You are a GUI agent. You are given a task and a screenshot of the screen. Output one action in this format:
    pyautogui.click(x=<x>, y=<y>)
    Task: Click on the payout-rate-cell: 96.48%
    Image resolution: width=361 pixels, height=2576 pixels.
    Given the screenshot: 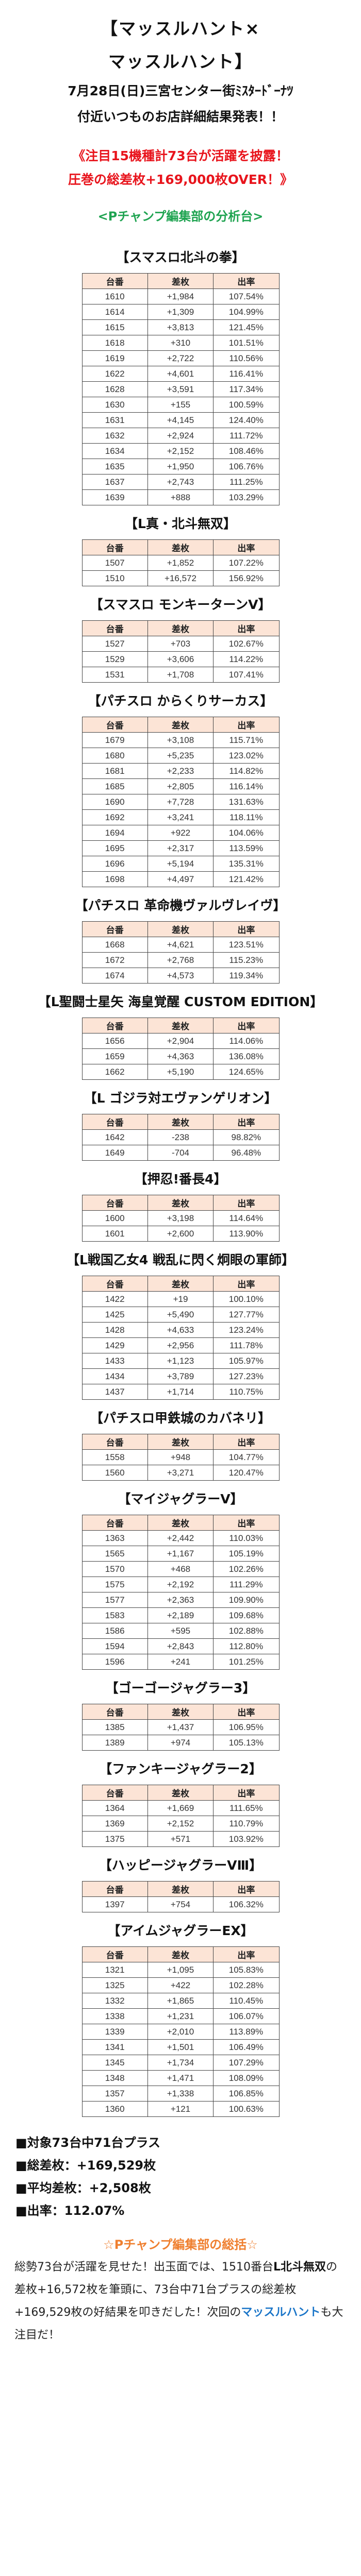 What is the action you would take?
    pyautogui.click(x=246, y=1153)
    